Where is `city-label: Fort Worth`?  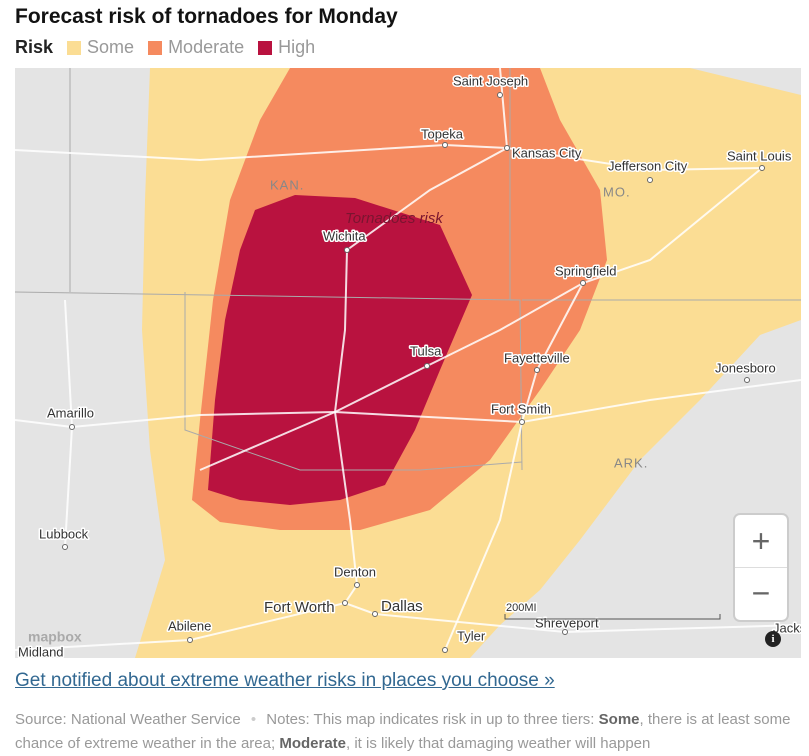
city-label: Fort Worth is located at coordinates (299, 607).